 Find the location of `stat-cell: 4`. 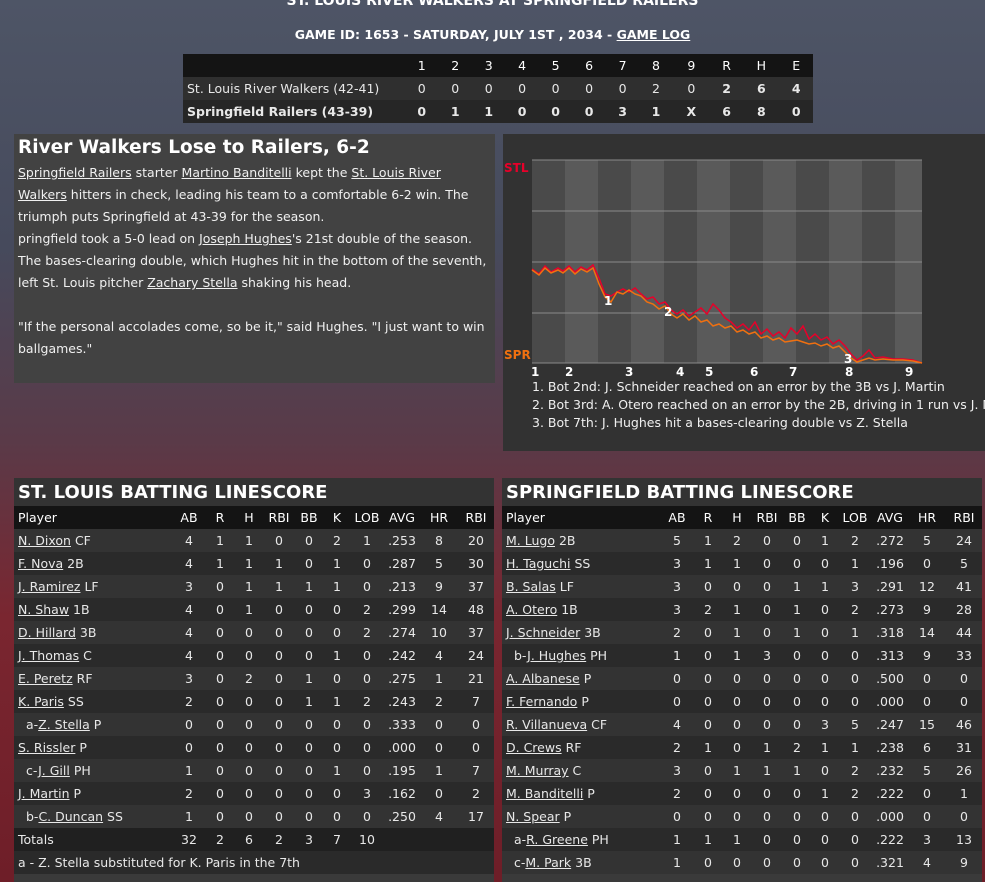

stat-cell: 4 is located at coordinates (189, 609).